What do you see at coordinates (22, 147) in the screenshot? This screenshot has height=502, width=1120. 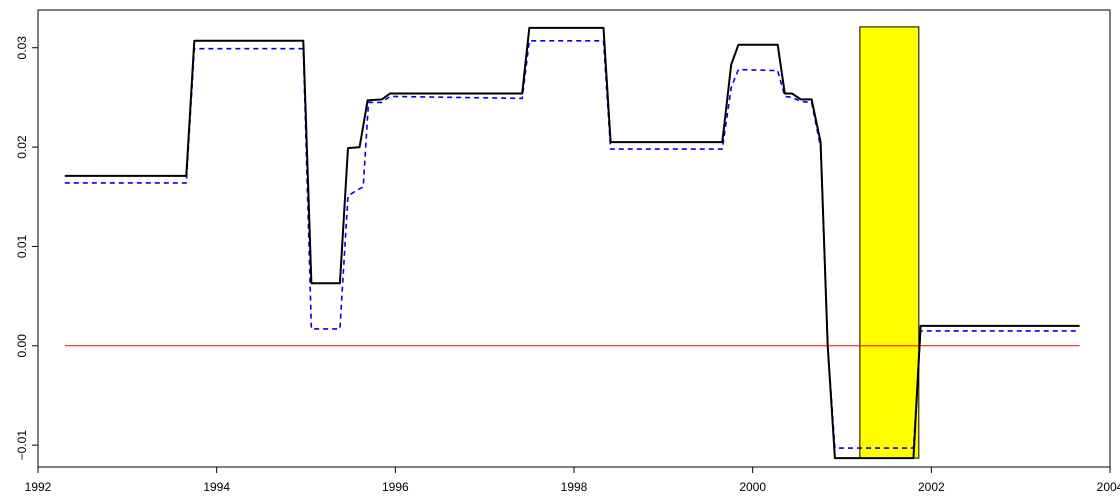 I see `y-tick-label: 0.02` at bounding box center [22, 147].